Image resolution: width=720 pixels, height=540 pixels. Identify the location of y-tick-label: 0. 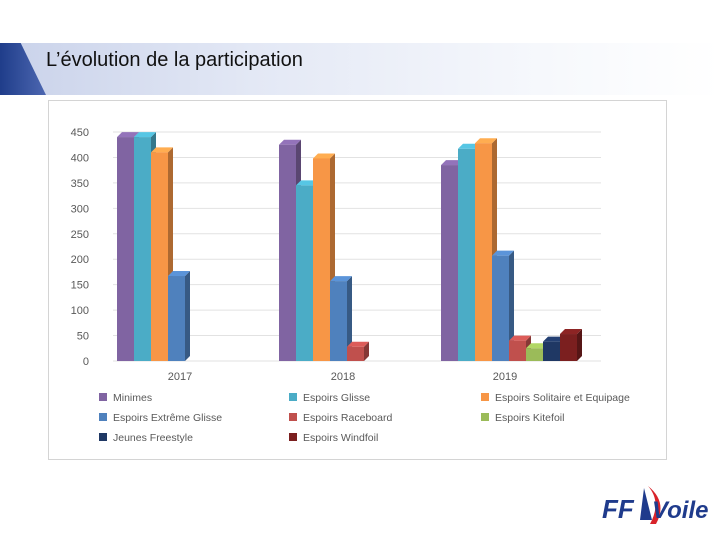
(86, 362).